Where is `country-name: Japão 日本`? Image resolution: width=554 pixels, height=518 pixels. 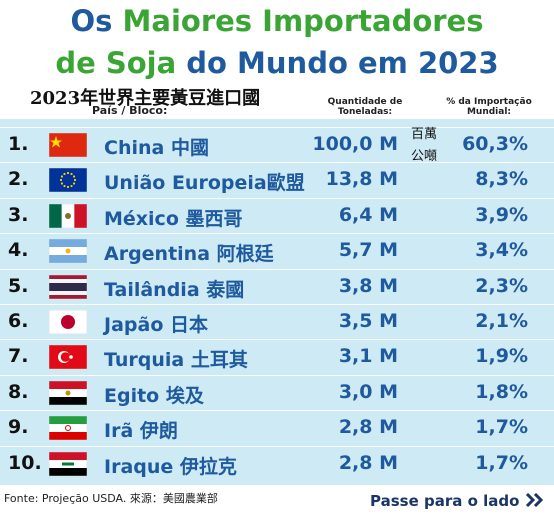 country-name: Japão 日本 is located at coordinates (156, 325).